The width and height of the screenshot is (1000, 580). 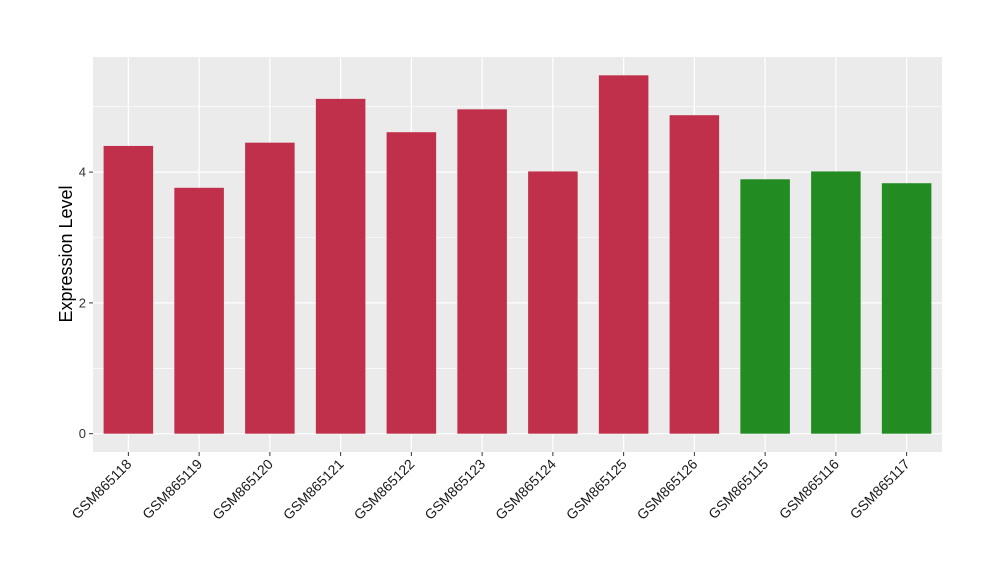 I want to click on x-tick-label: GSM865121, so click(x=313, y=489).